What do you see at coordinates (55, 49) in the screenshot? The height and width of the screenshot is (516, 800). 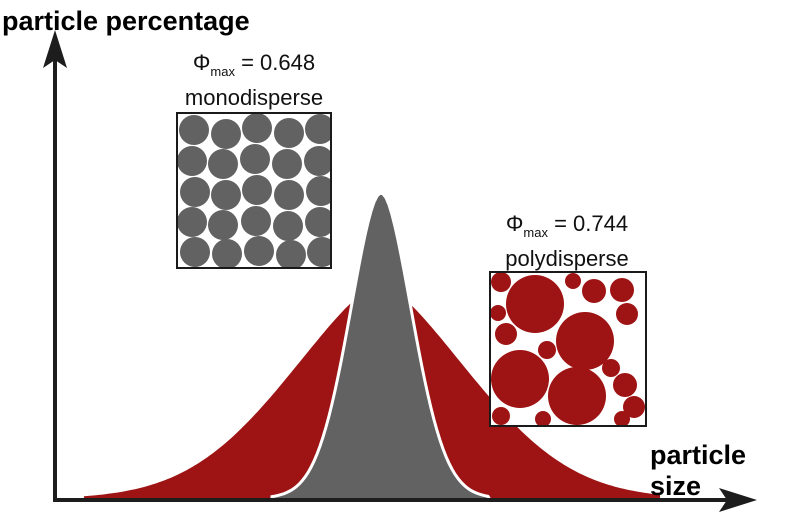 I see `y-axis-arrowhead` at bounding box center [55, 49].